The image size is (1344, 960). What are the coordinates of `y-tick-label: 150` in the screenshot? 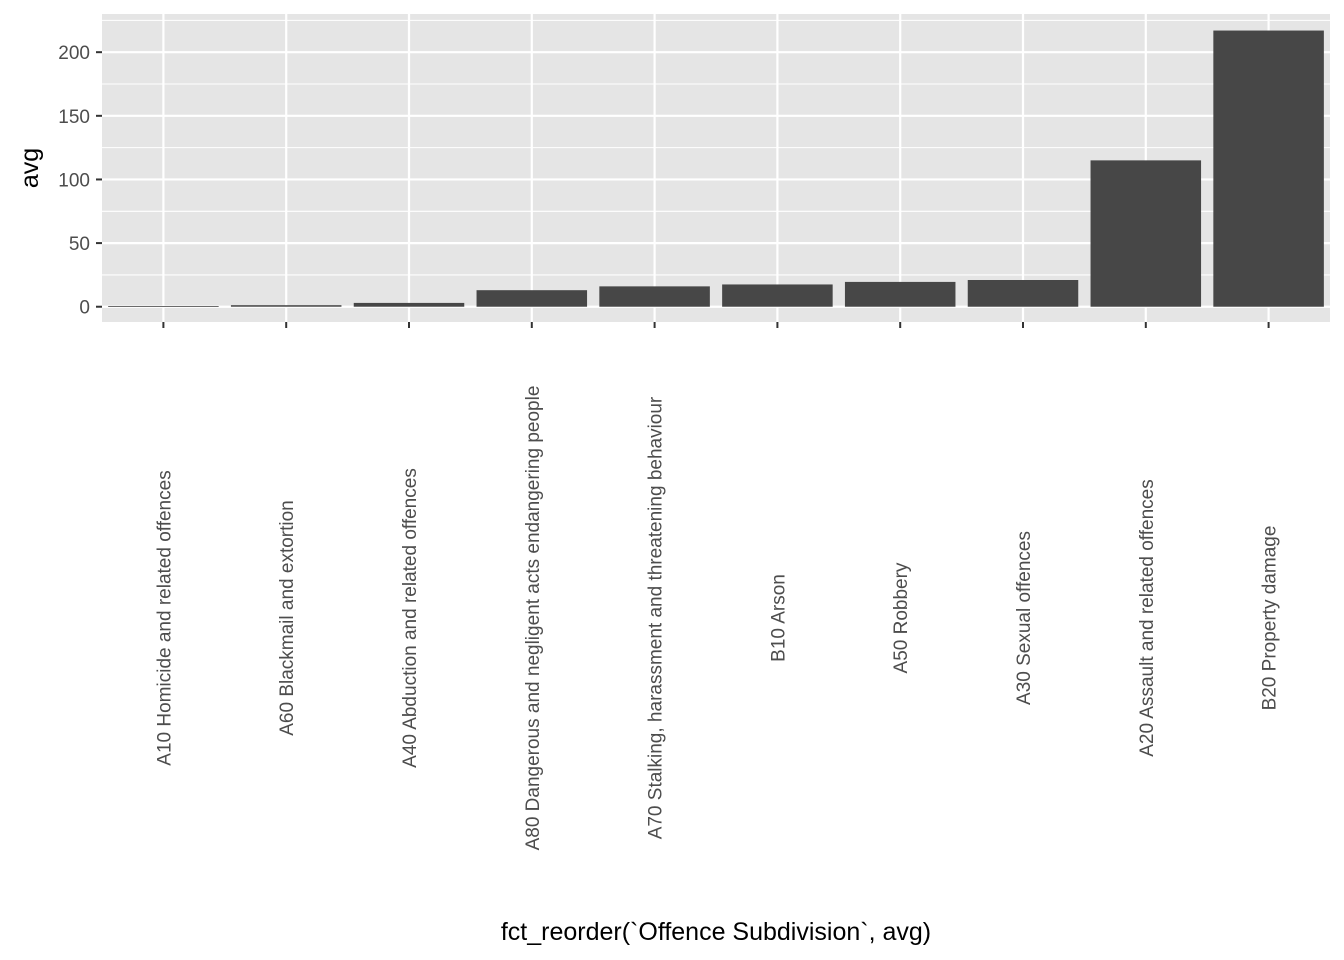 It's located at (74, 117).